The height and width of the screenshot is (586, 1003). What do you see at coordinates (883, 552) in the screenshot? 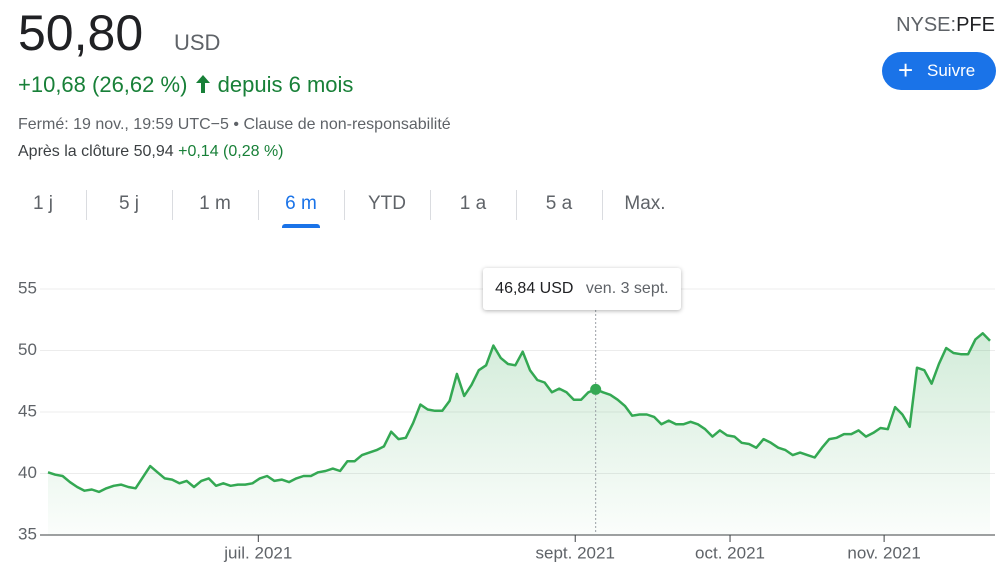
I see `x-tick-label: nov. 2021` at bounding box center [883, 552].